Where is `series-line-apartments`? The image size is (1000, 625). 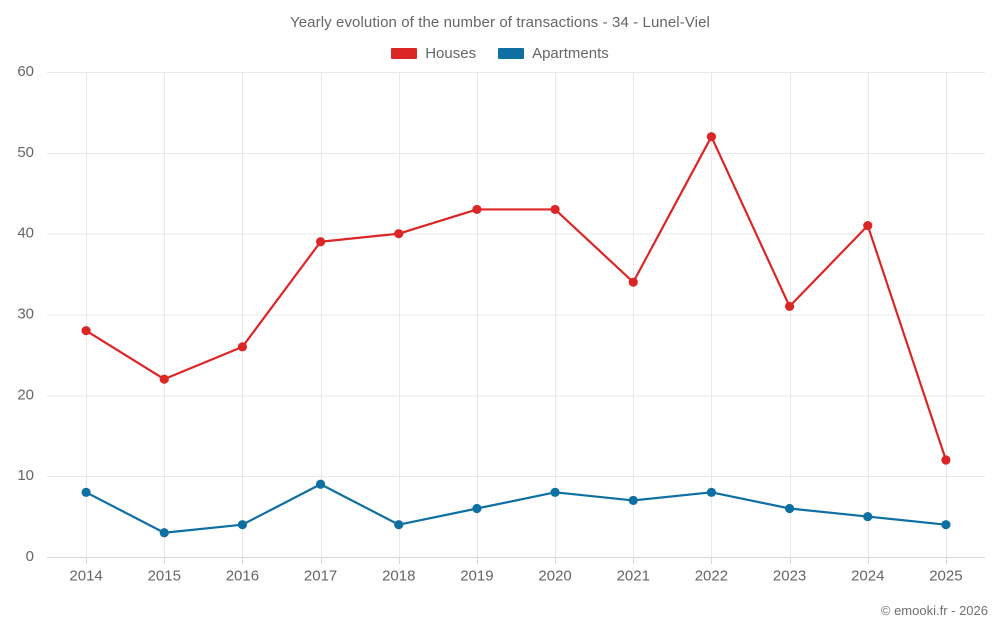 series-line-apartments is located at coordinates (516, 508).